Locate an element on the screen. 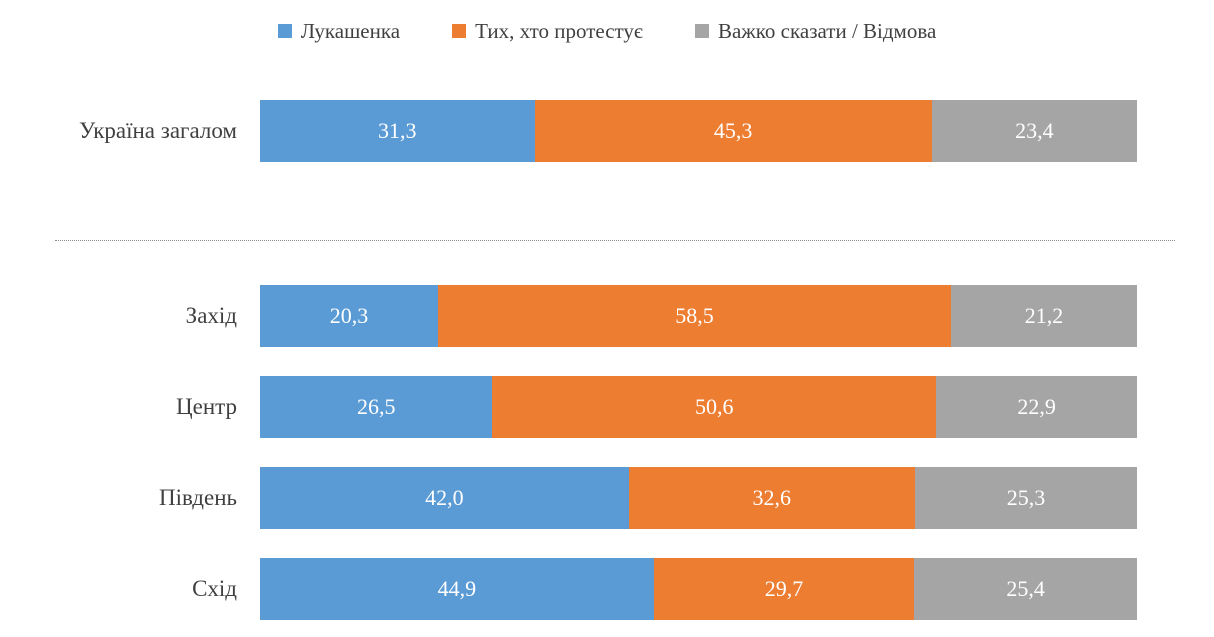 The image size is (1214, 637). legend-swatch-gray-icon is located at coordinates (701, 31).